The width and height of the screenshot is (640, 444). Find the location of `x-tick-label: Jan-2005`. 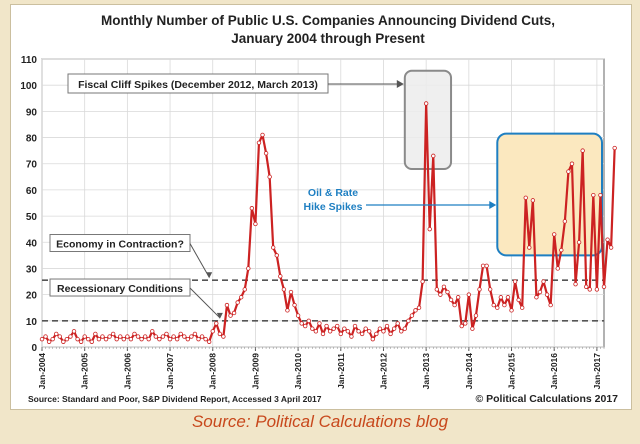

x-tick-label: Jan-2005 is located at coordinates (85, 371).